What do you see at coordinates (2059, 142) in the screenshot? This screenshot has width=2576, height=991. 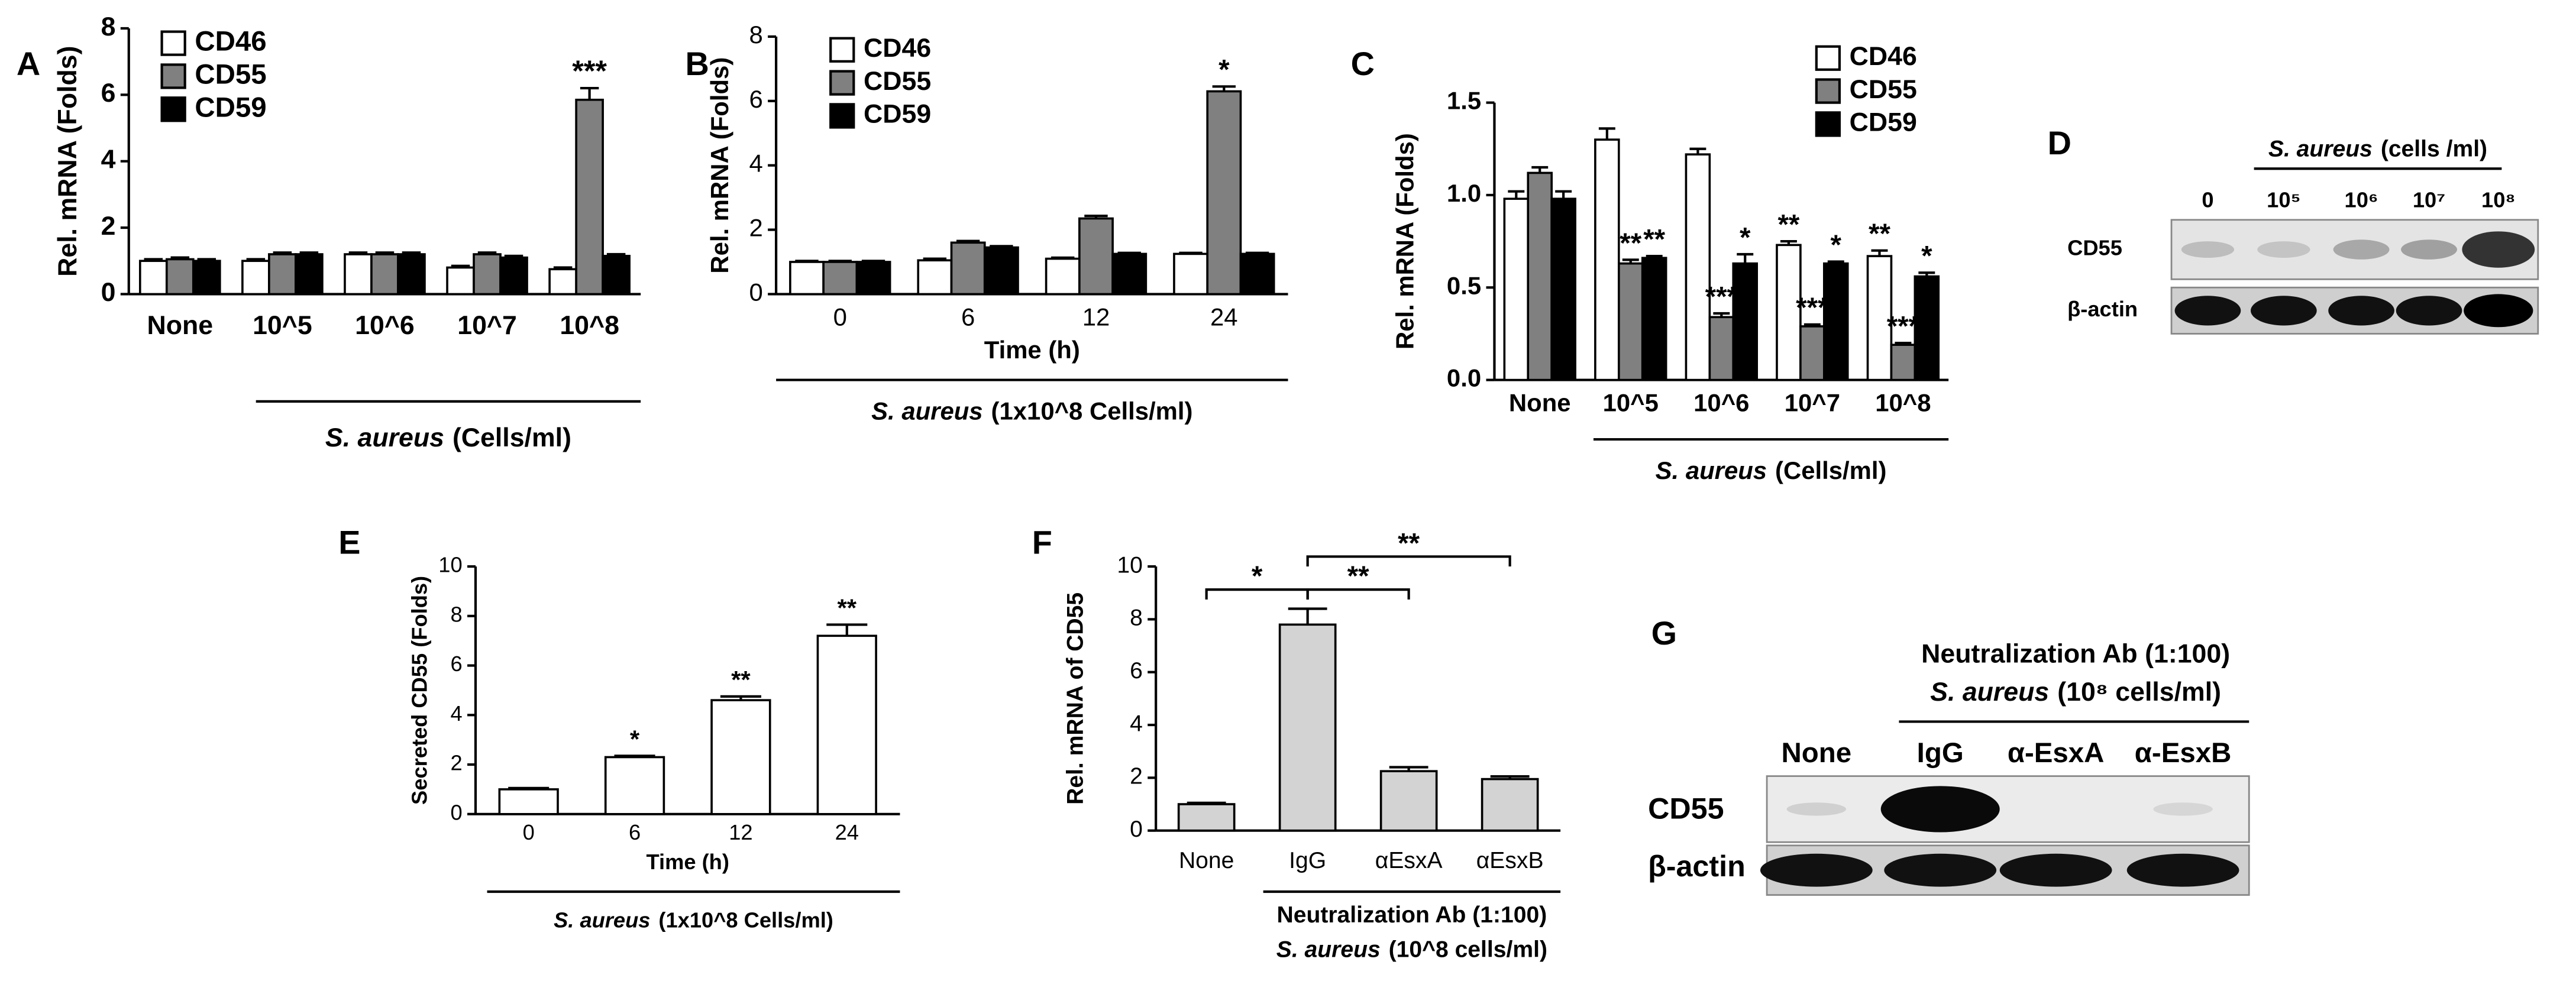 I see `panel-letter: D` at bounding box center [2059, 142].